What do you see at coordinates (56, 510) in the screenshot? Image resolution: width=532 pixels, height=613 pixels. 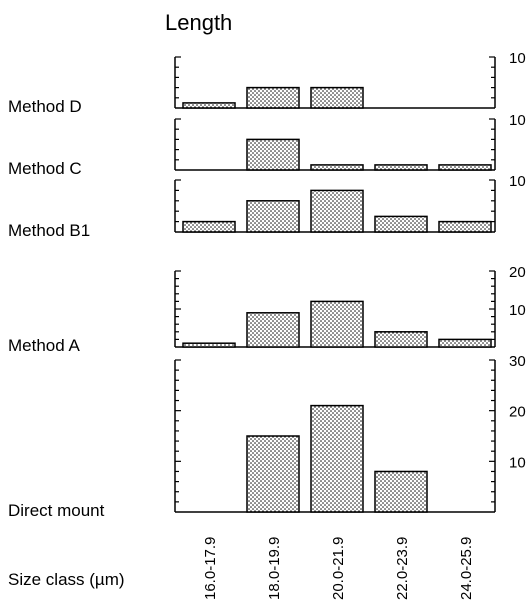 I see `panel-label-direct-mount: Direct mount` at bounding box center [56, 510].